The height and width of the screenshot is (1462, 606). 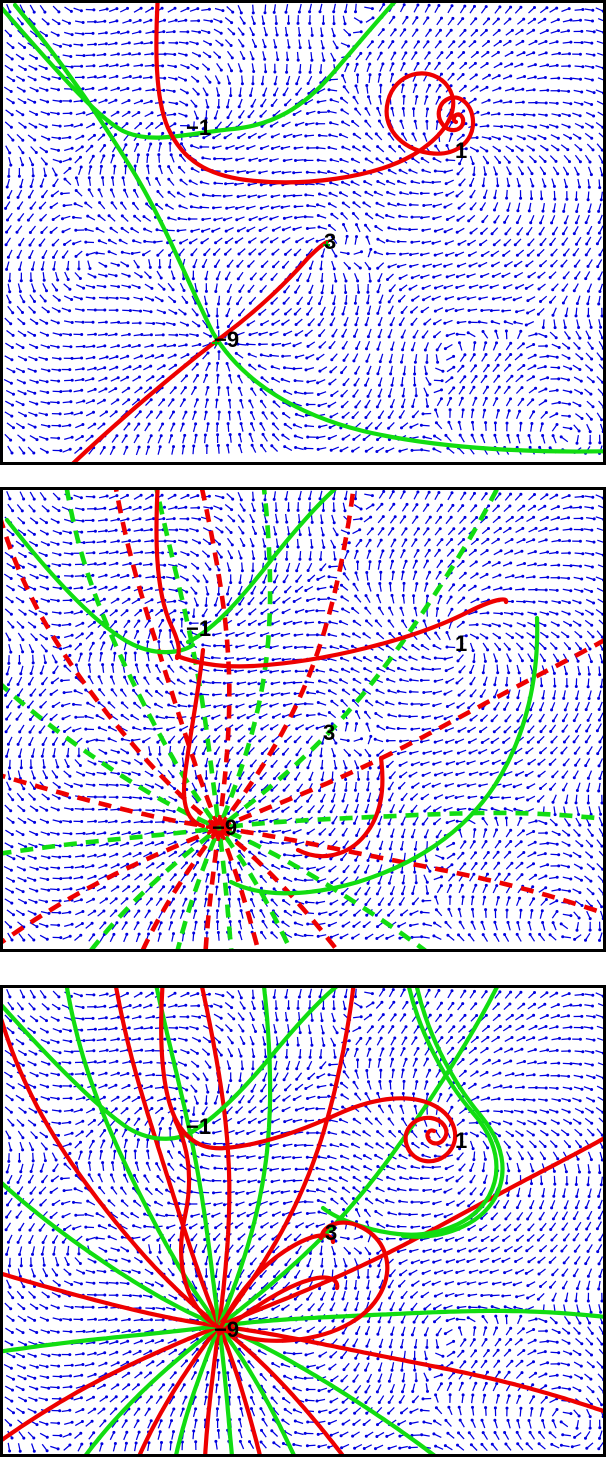 What do you see at coordinates (199, 1126) in the screenshot?
I see `equilibrium-label-minus-one-bottom: −1` at bounding box center [199, 1126].